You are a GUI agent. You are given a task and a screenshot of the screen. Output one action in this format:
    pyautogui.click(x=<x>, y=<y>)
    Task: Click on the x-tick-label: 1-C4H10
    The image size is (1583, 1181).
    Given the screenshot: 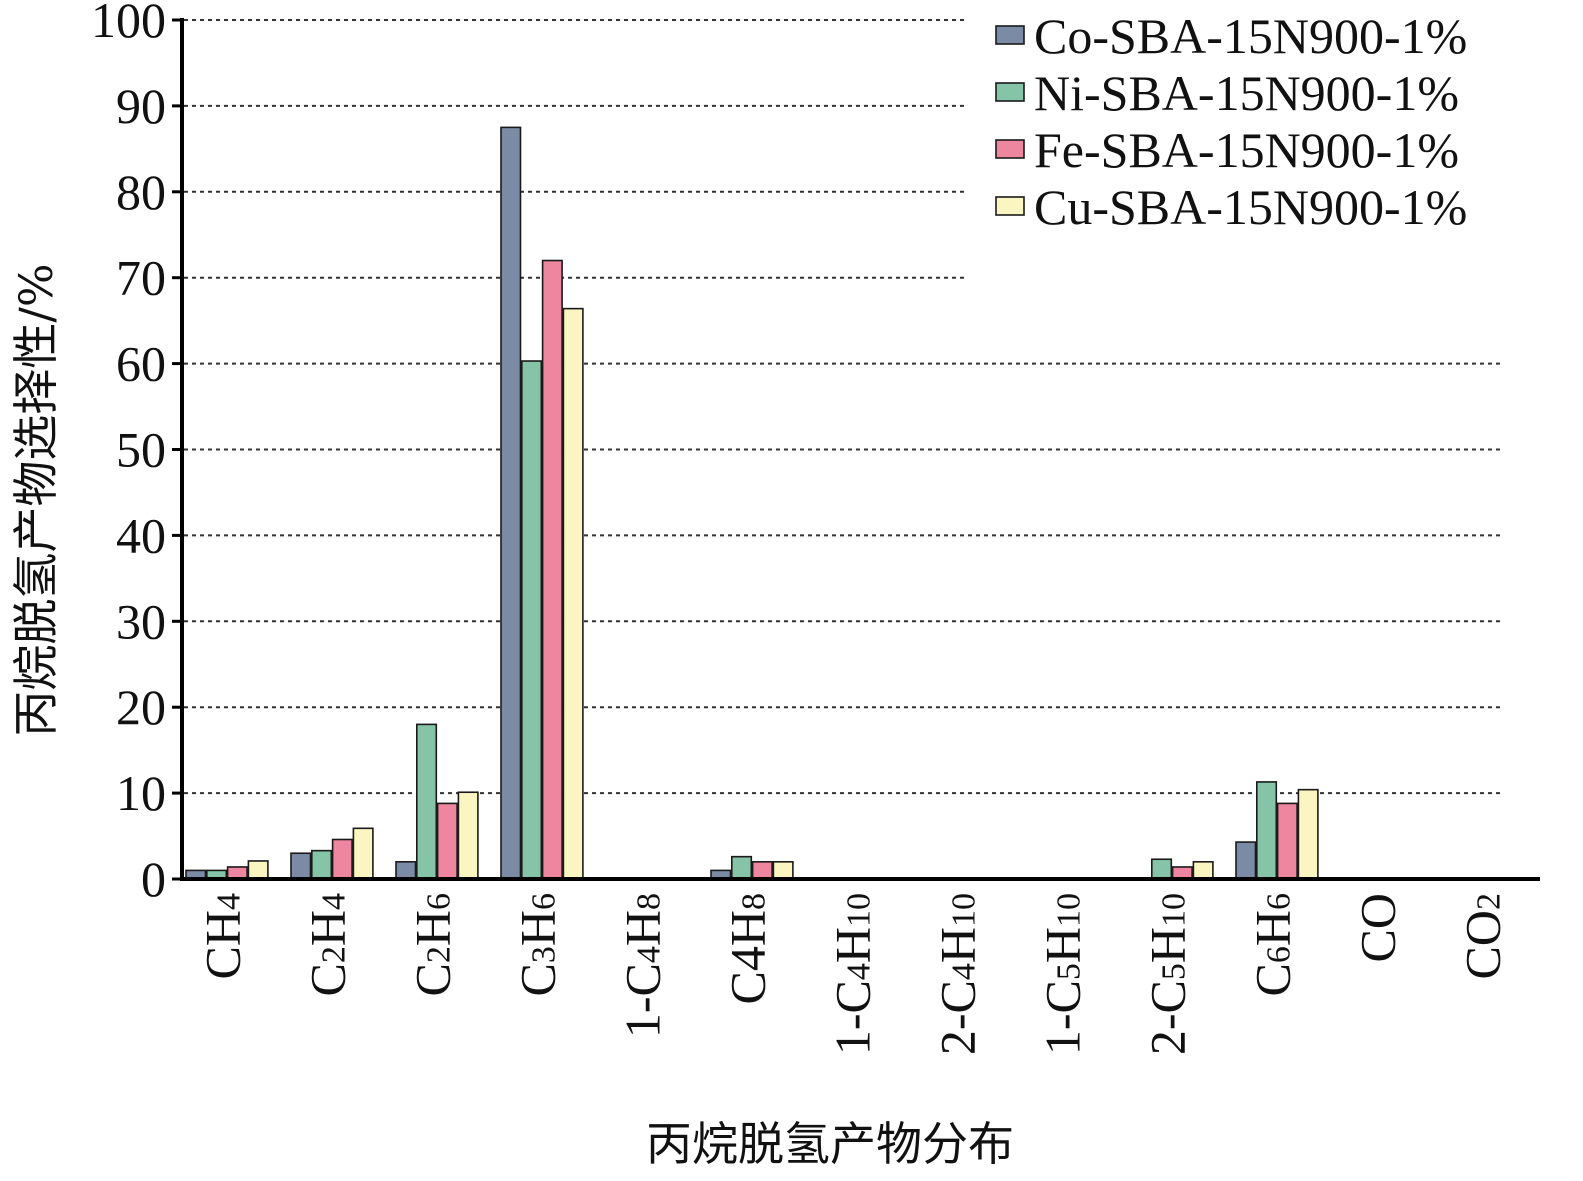 What is the action you would take?
    pyautogui.click(x=853, y=974)
    